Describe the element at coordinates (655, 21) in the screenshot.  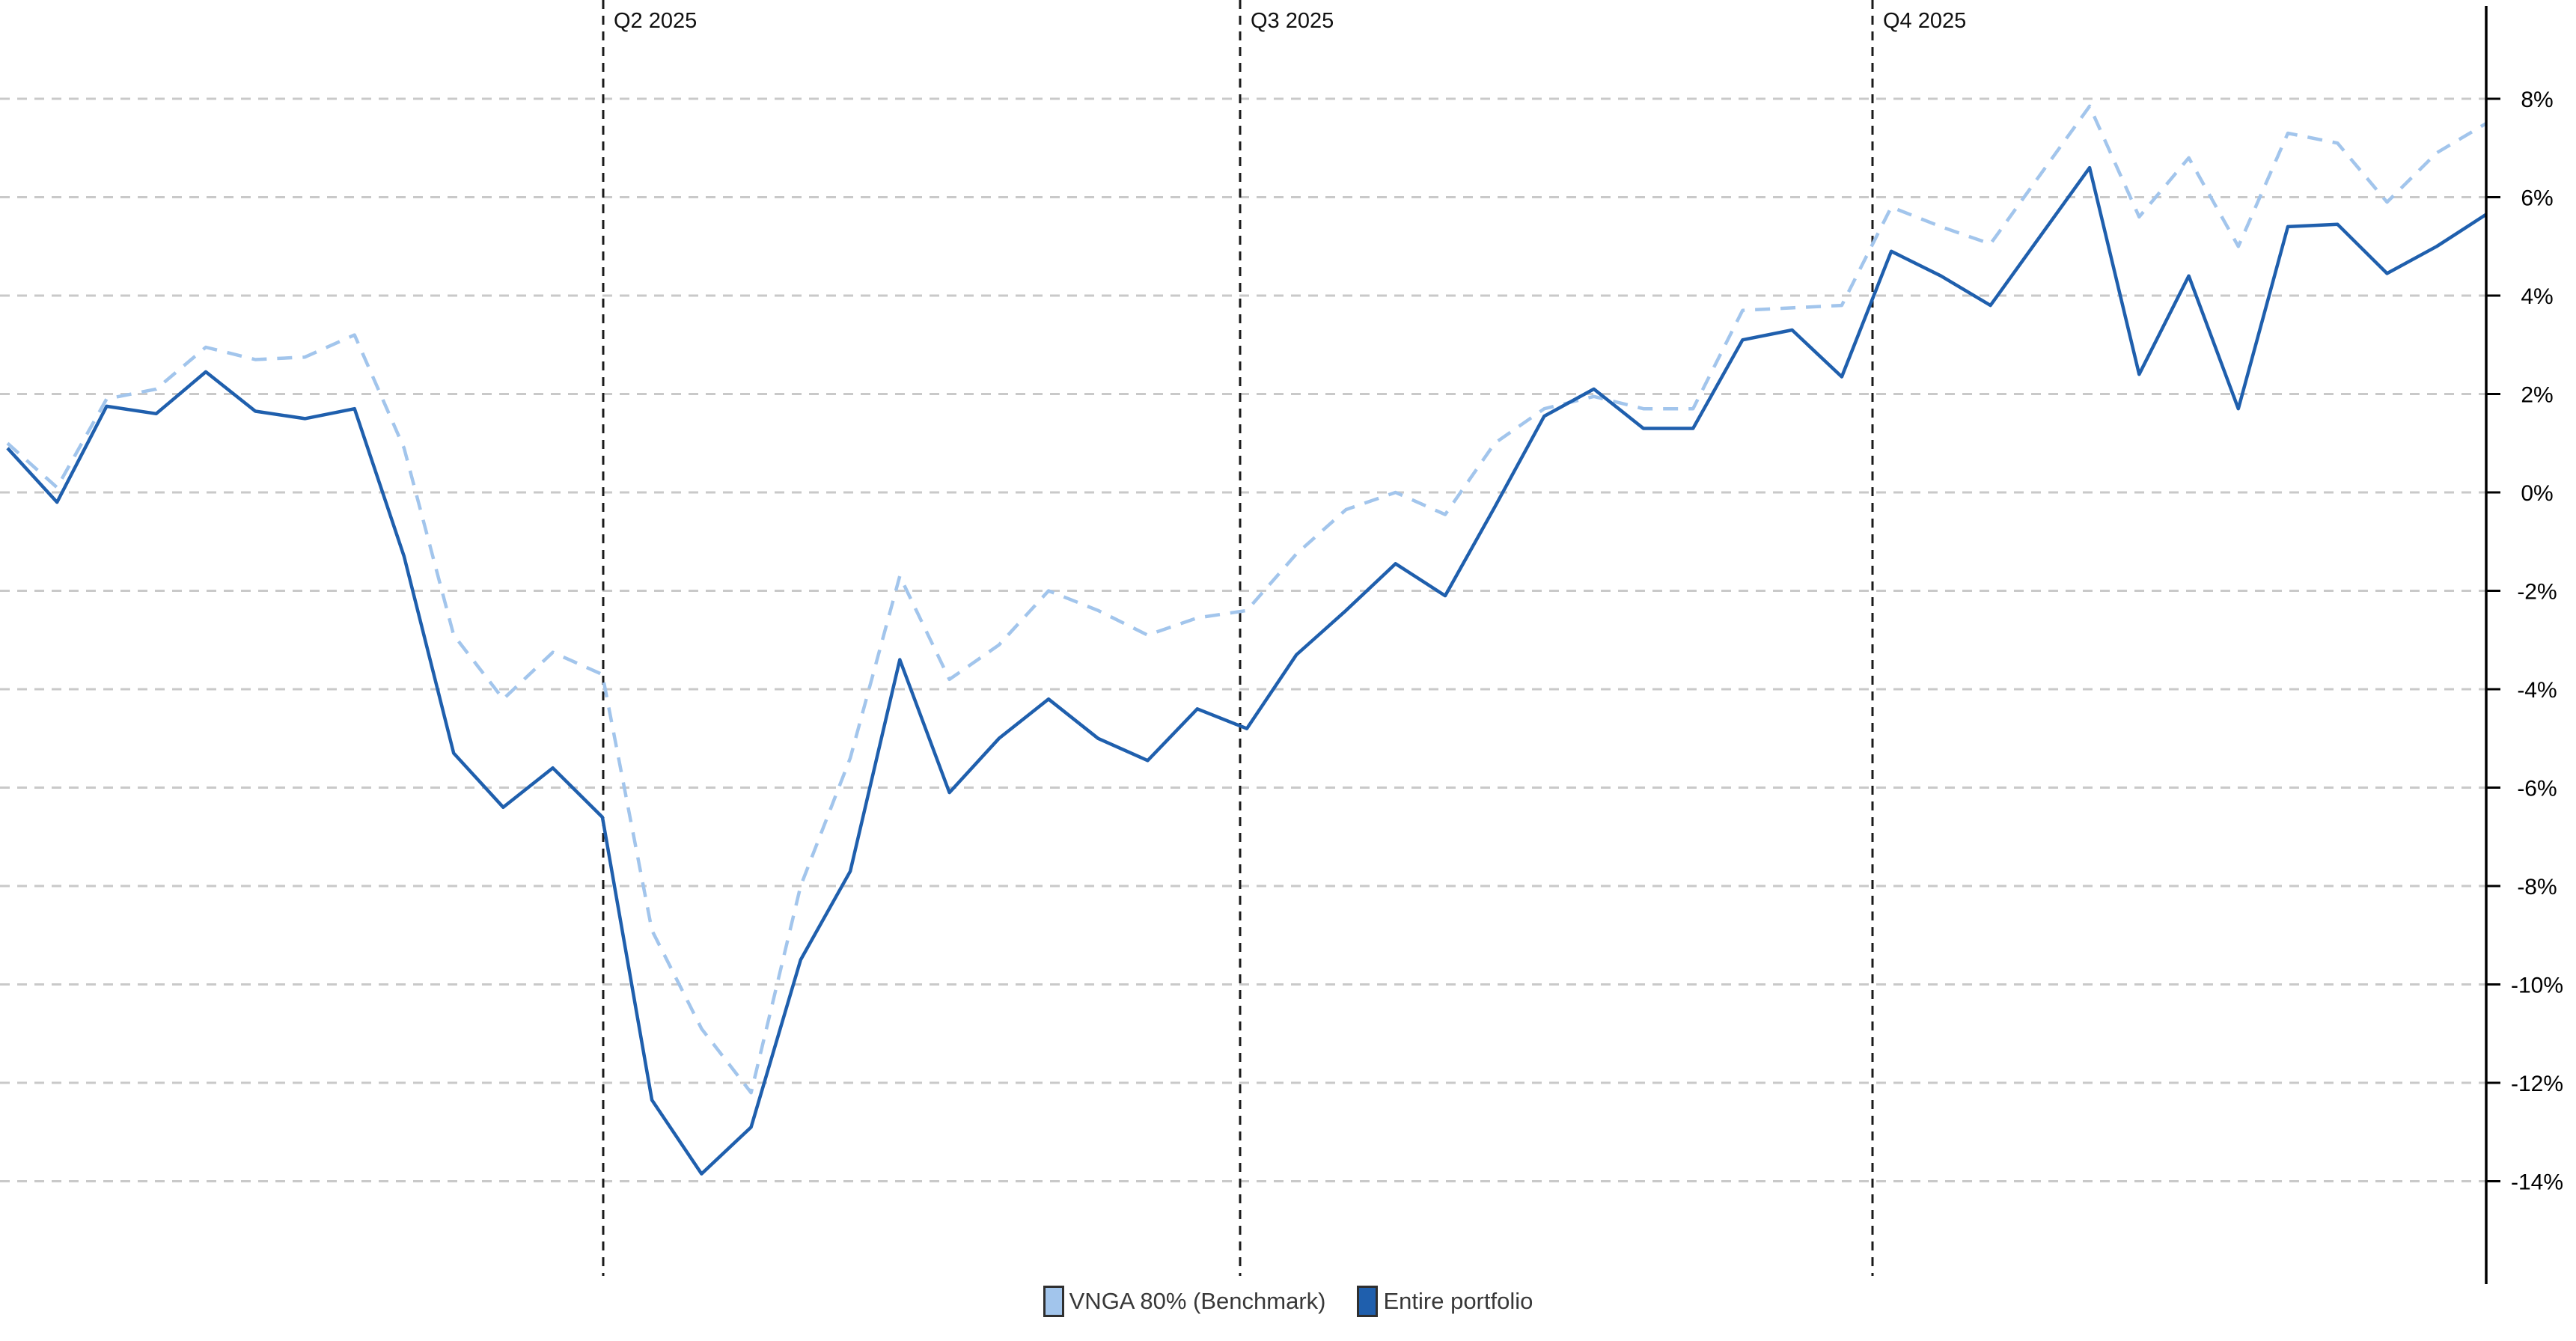
I see `quarter-label-1: Q2 2025` at that location.